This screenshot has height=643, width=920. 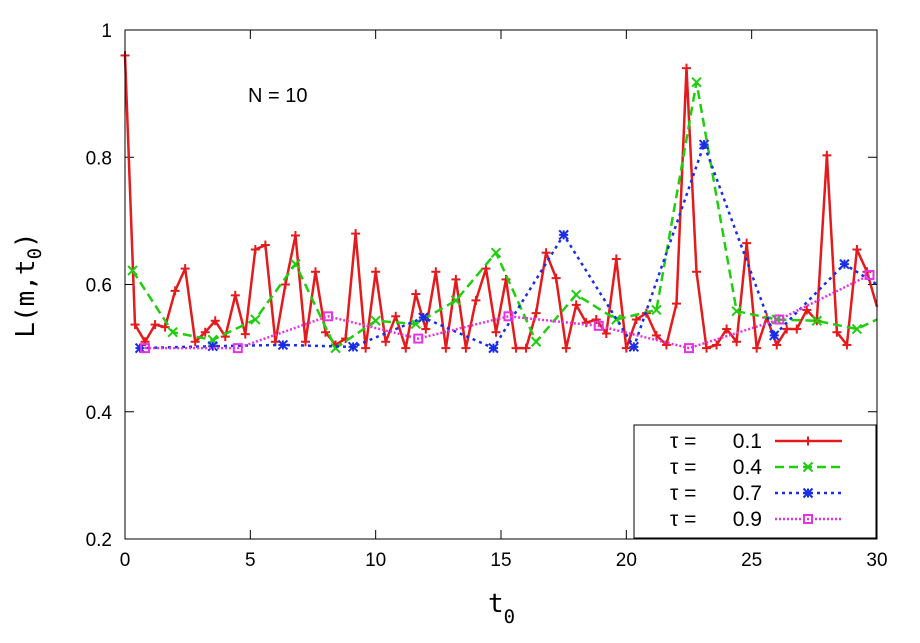 What do you see at coordinates (747, 519) in the screenshot?
I see `legend-value-label: 0.9` at bounding box center [747, 519].